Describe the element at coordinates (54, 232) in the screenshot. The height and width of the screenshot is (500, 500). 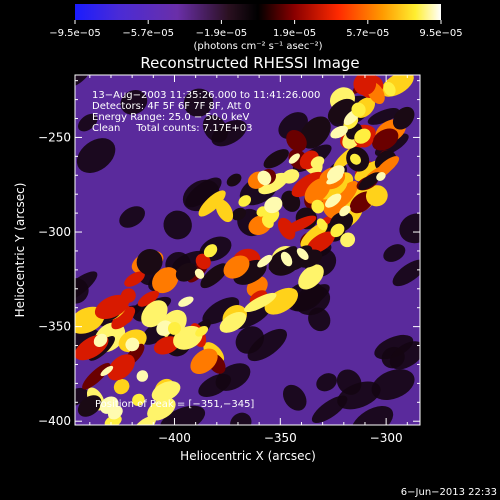
I see `y-tick-label: −300` at that location.